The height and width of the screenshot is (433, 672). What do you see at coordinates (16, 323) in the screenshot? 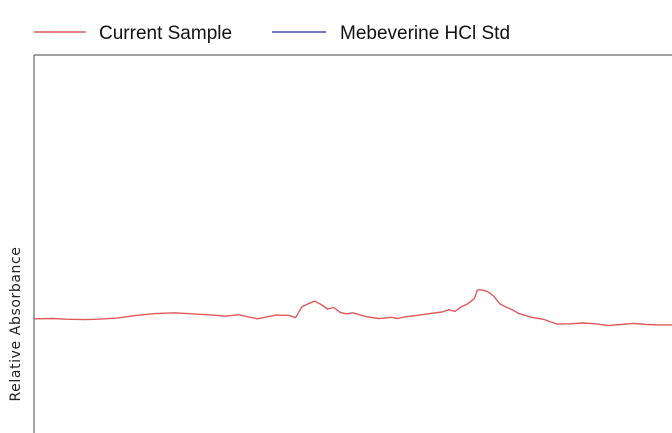
I see `y-axis-label: Relative Absorbance` at bounding box center [16, 323].